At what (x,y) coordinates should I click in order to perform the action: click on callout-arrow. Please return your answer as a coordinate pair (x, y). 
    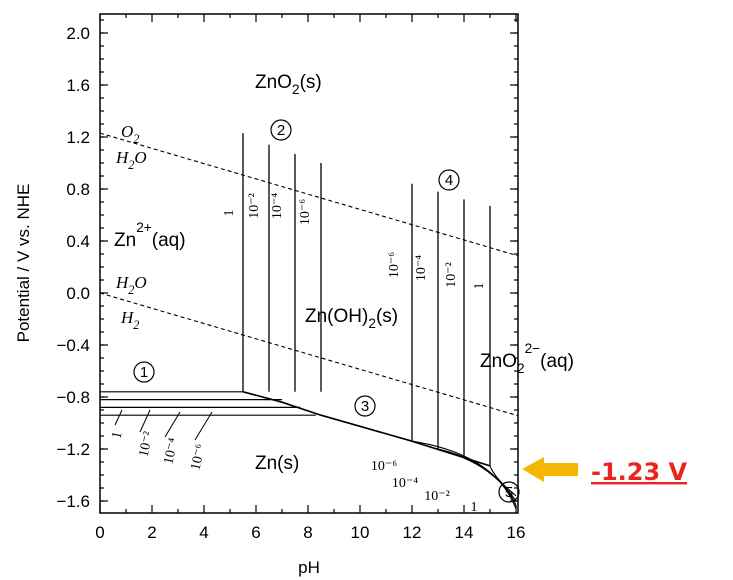
    Looking at the image, I should click on (550, 469).